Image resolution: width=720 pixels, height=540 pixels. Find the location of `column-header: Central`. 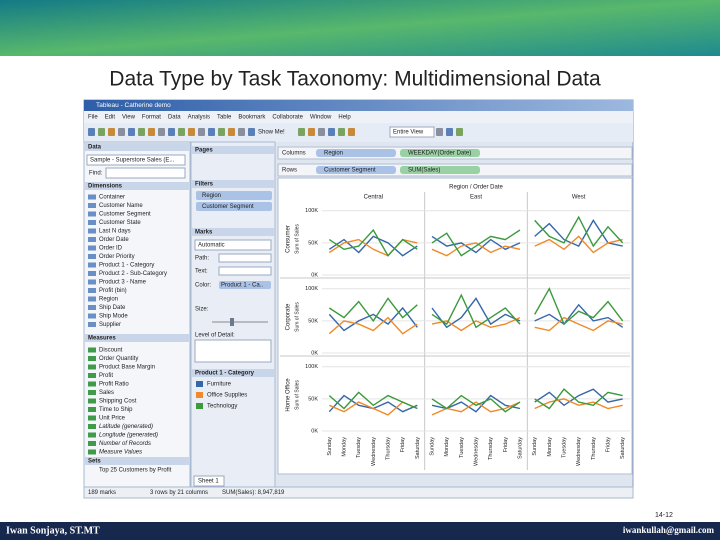

column-header: Central is located at coordinates (373, 198).